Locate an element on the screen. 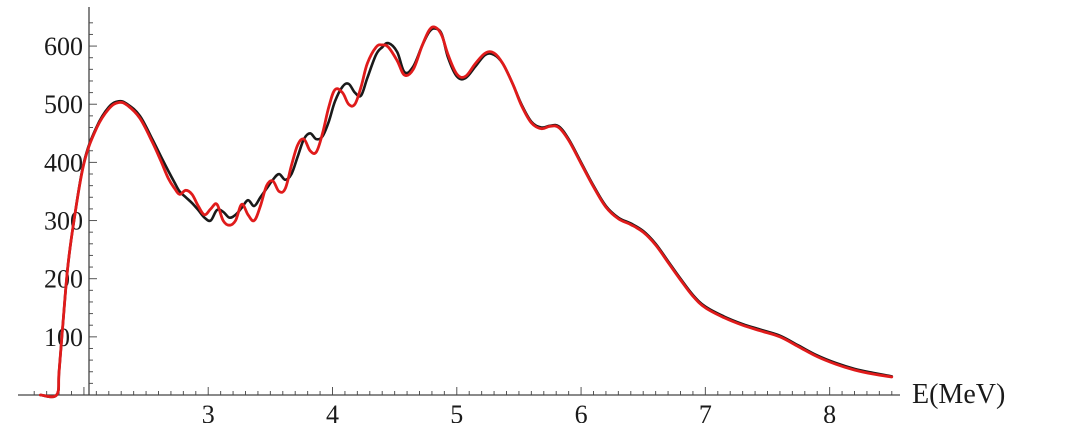 This screenshot has width=1068, height=423. y-tick-label: 500 is located at coordinates (63, 104).